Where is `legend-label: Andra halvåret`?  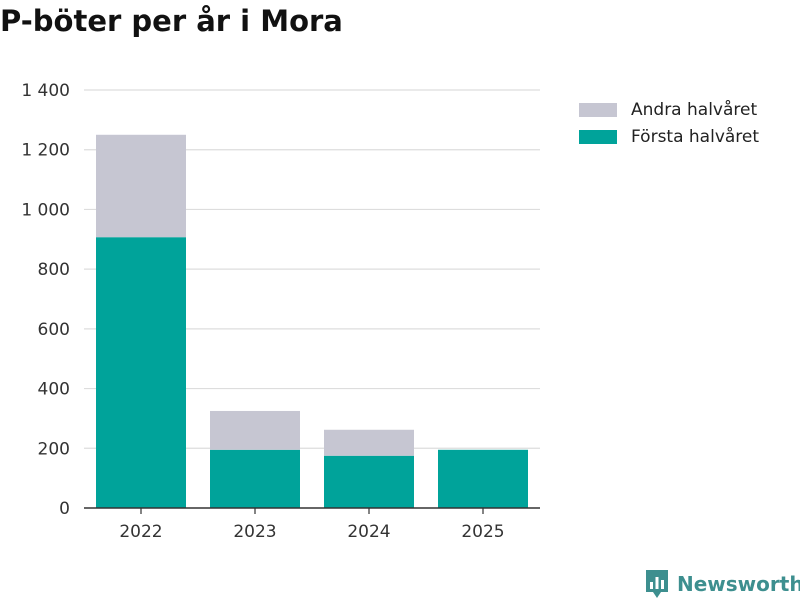 legend-label: Andra halvåret is located at coordinates (694, 109).